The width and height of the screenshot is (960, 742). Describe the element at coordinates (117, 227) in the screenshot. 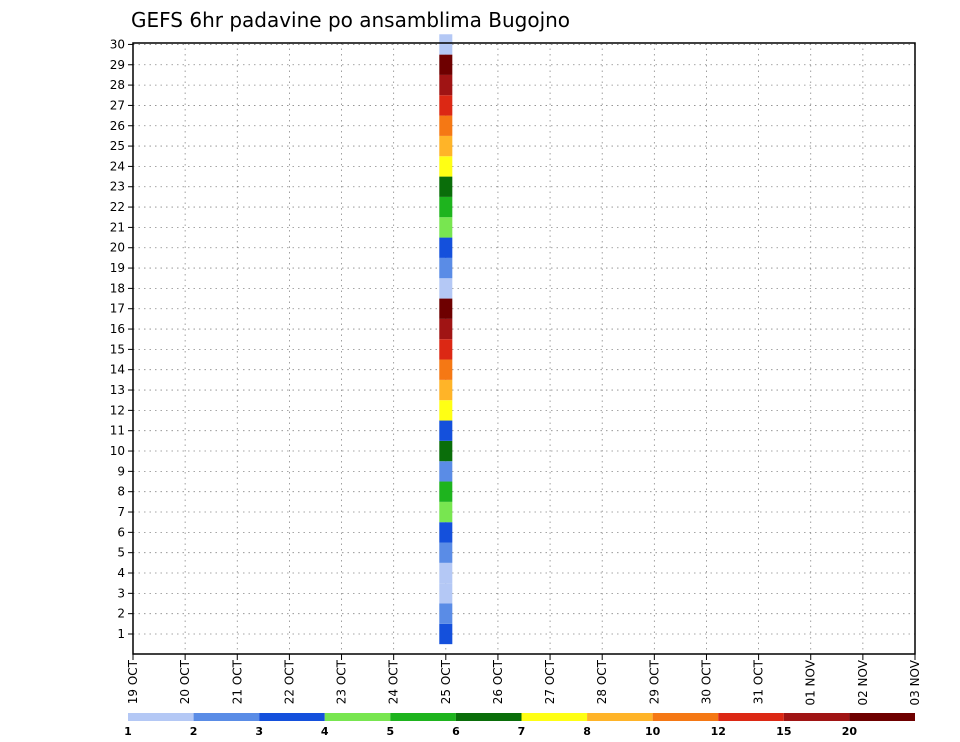

I see `y-tick-label: 21` at that location.